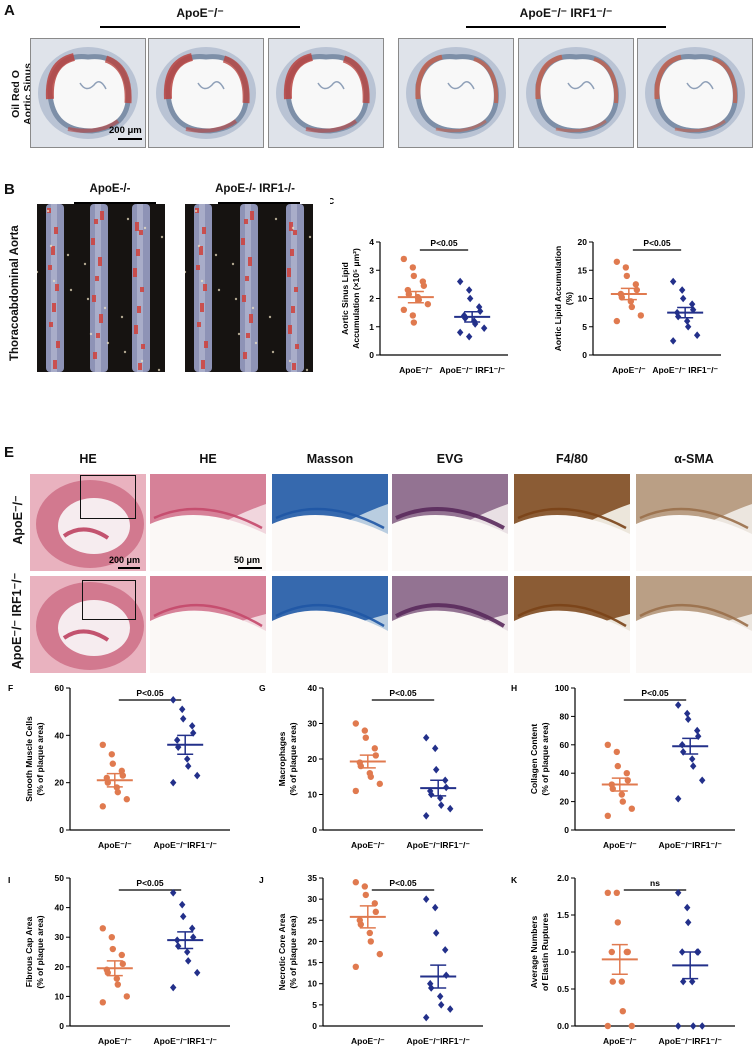 The height and width of the screenshot is (1053, 756). Describe the element at coordinates (29, 951) in the screenshot. I see `y-axis-label: Fibrous Cap Area` at that location.